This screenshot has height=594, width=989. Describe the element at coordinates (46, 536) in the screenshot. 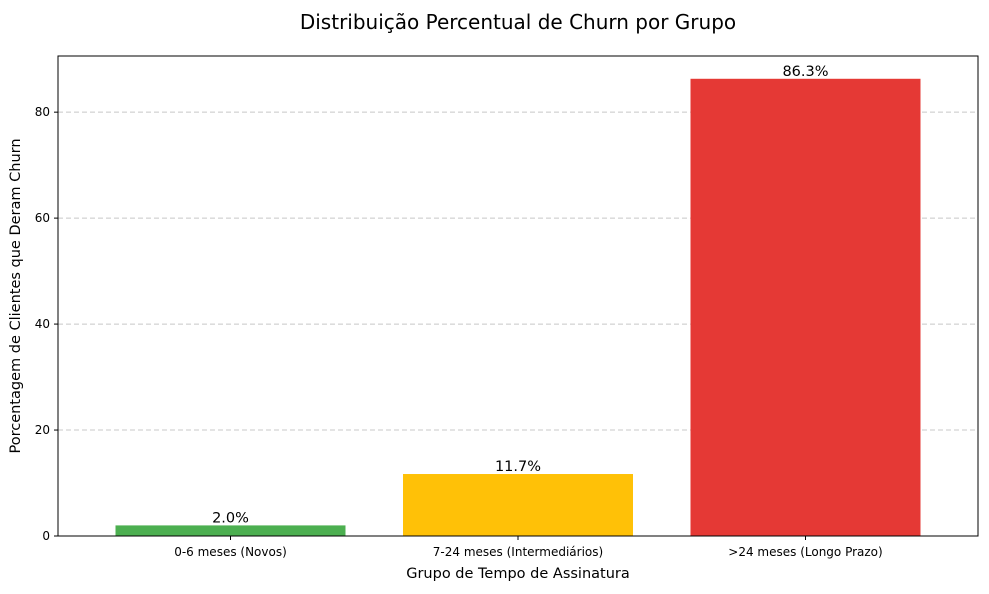

I see `y-tick-label: 0` at that location.